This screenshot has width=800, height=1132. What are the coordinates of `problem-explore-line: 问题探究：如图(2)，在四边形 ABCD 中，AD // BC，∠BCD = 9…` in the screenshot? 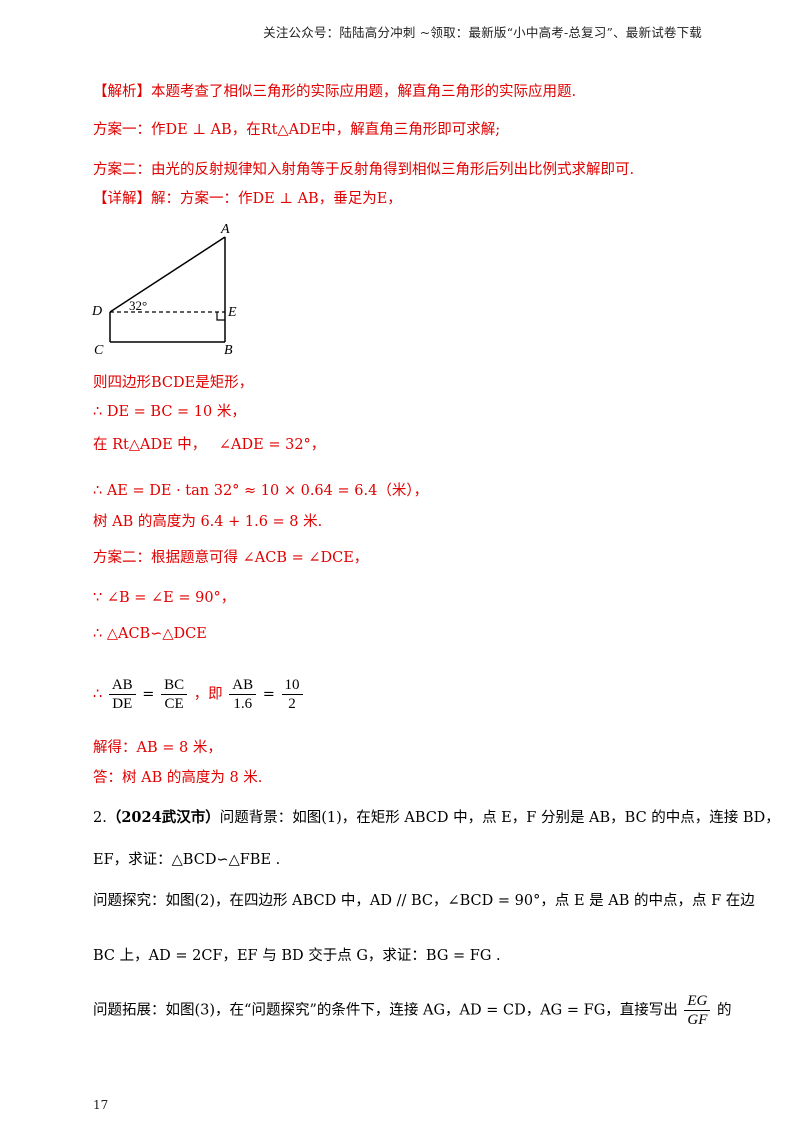 It's located at (424, 901).